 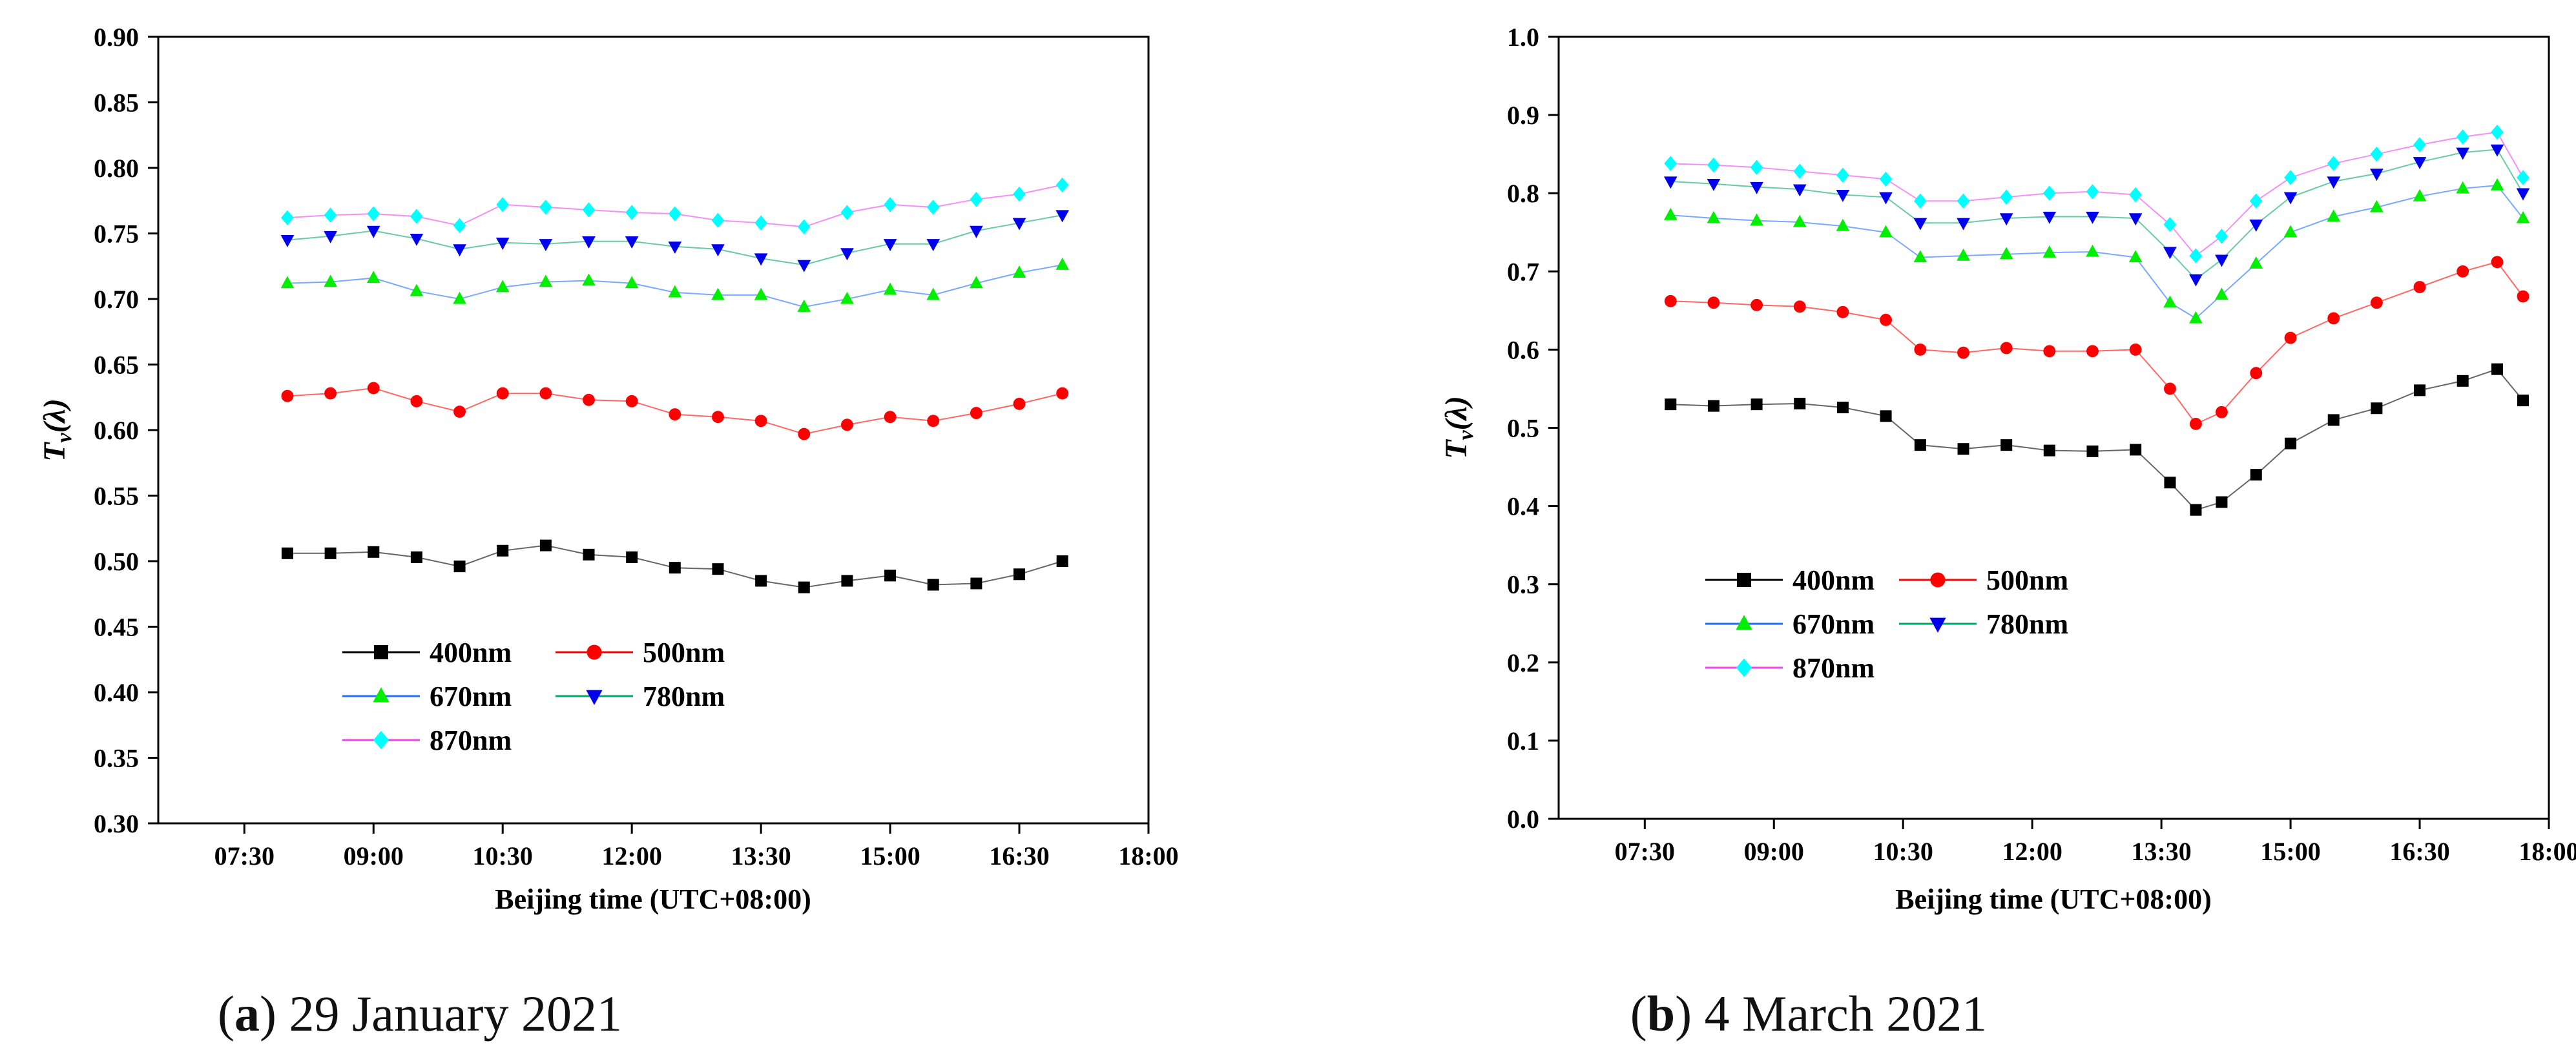 I want to click on caption-b-text: 4 March 2021, so click(x=1846, y=1013).